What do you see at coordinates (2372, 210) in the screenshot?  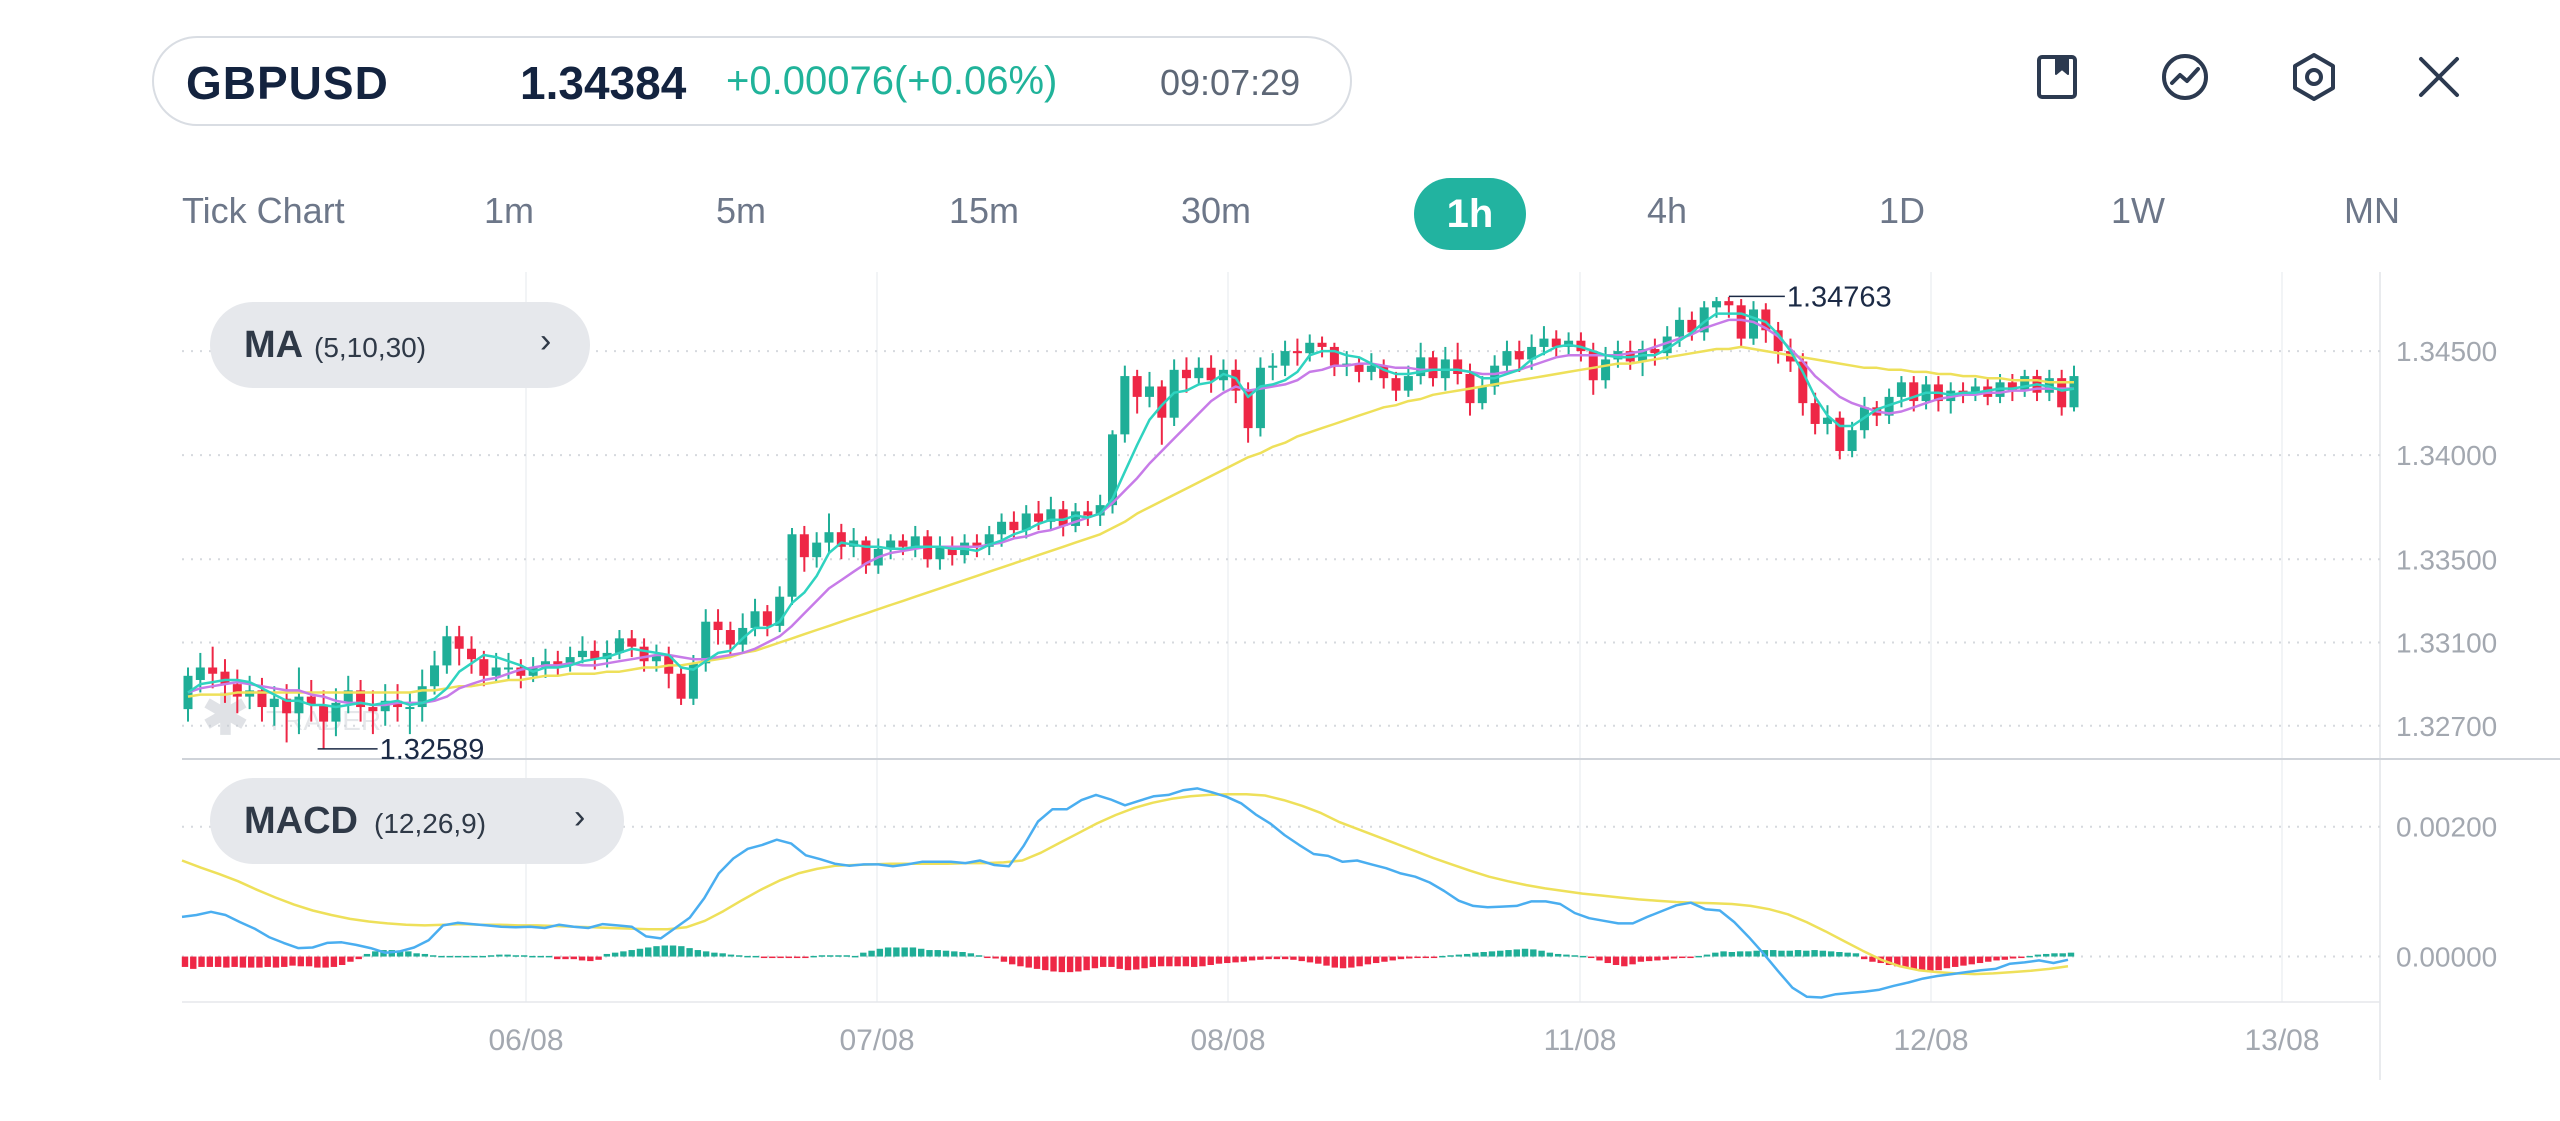 I see `tf-mn: MN` at bounding box center [2372, 210].